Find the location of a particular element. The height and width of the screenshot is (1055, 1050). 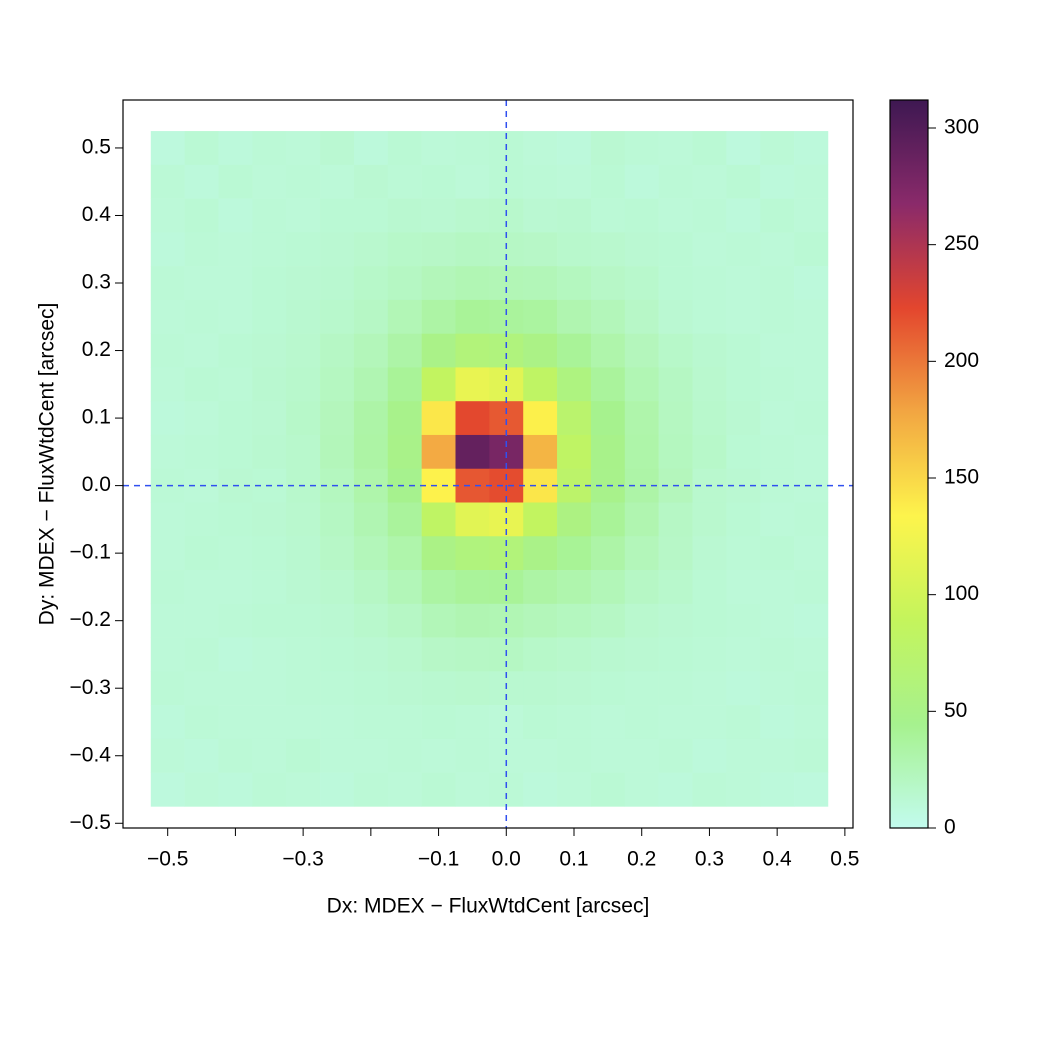

y-tick-label: 0.1 is located at coordinates (96, 417).